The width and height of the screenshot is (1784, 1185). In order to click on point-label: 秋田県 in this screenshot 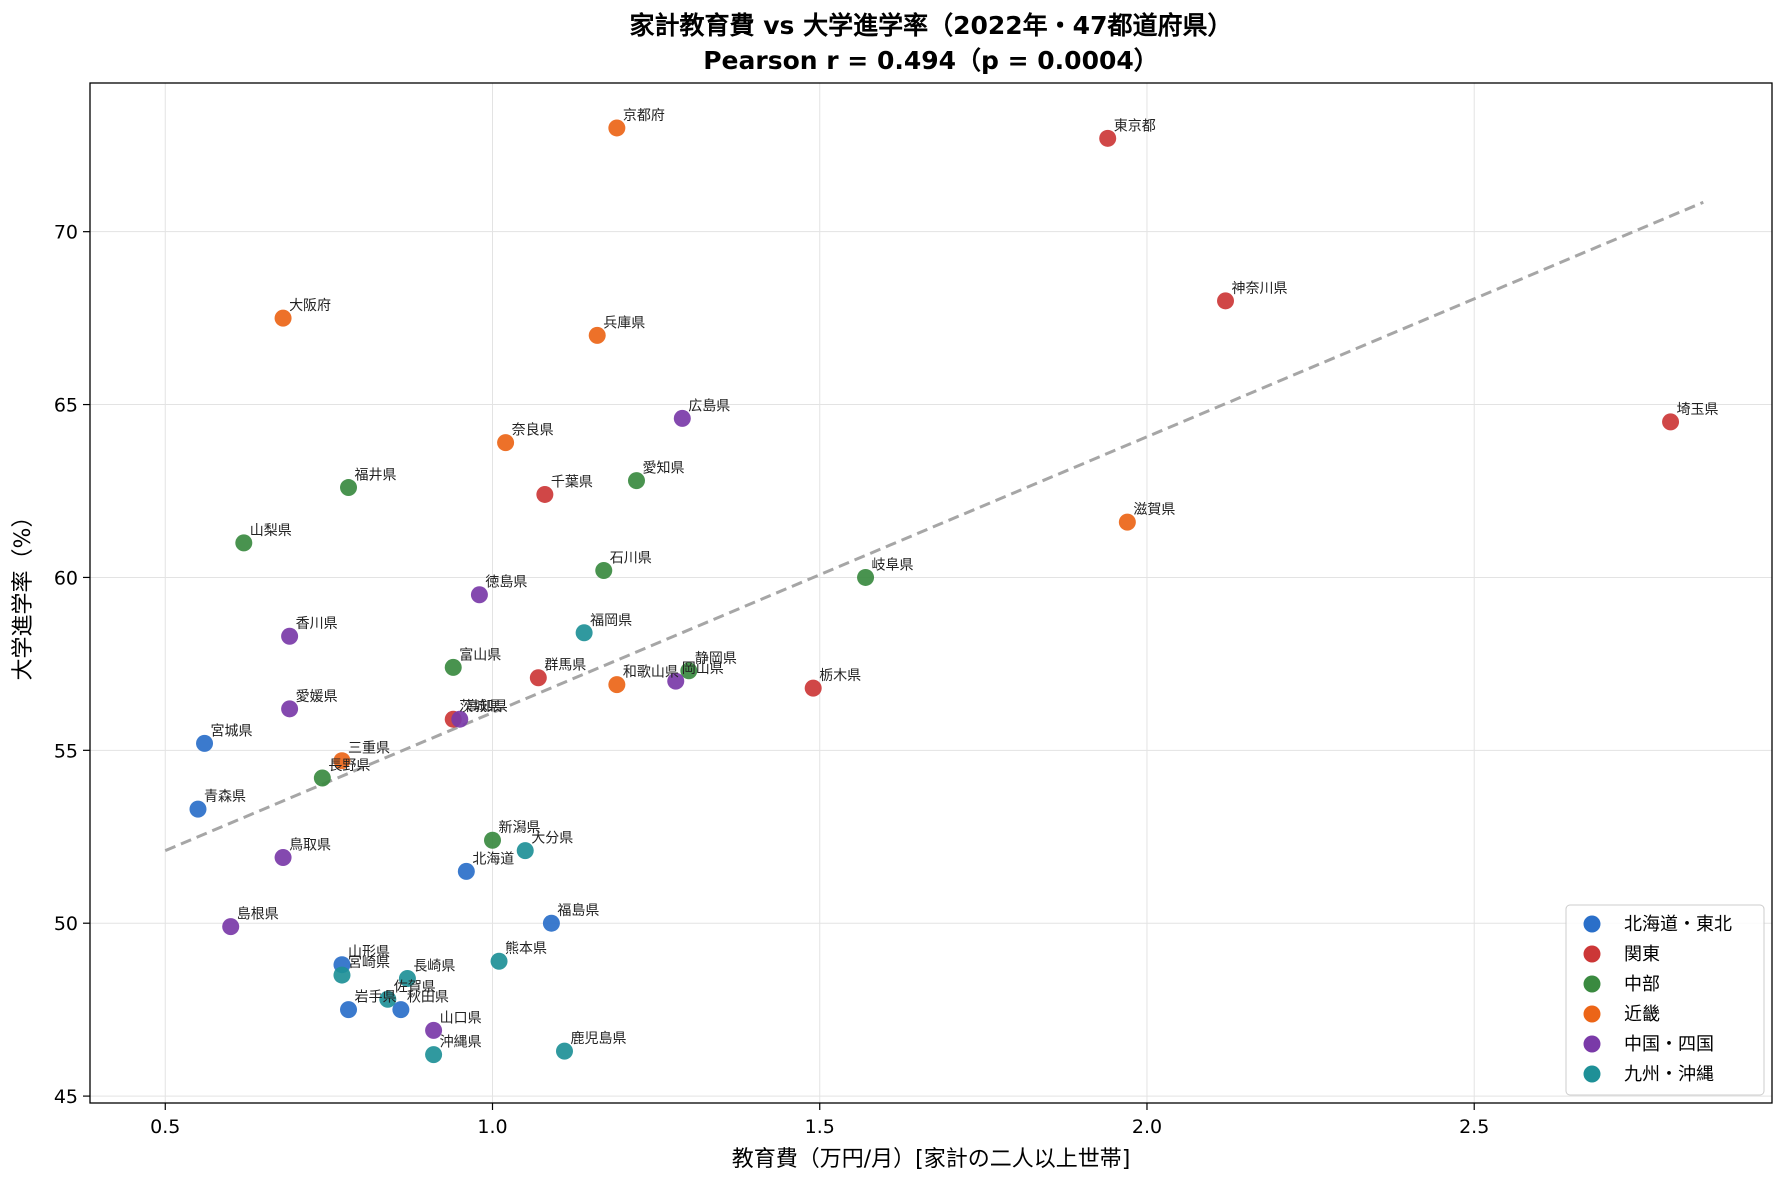, I will do `click(428, 998)`.